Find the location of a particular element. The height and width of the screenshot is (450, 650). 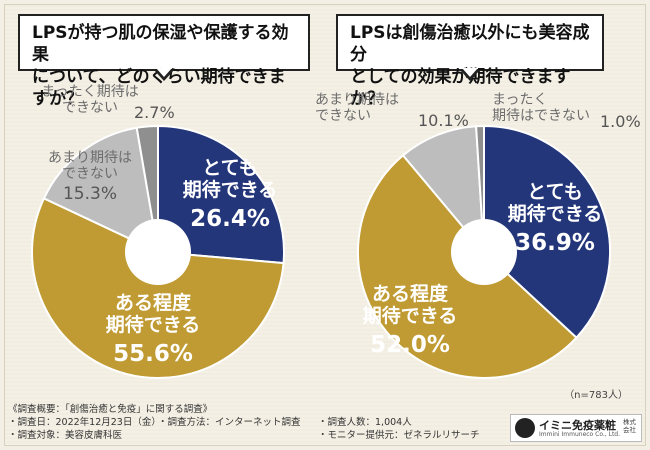

survey-overview: 《調査概要：「創傷治癒と免疫」に関する調査》 is located at coordinates (110, 409).